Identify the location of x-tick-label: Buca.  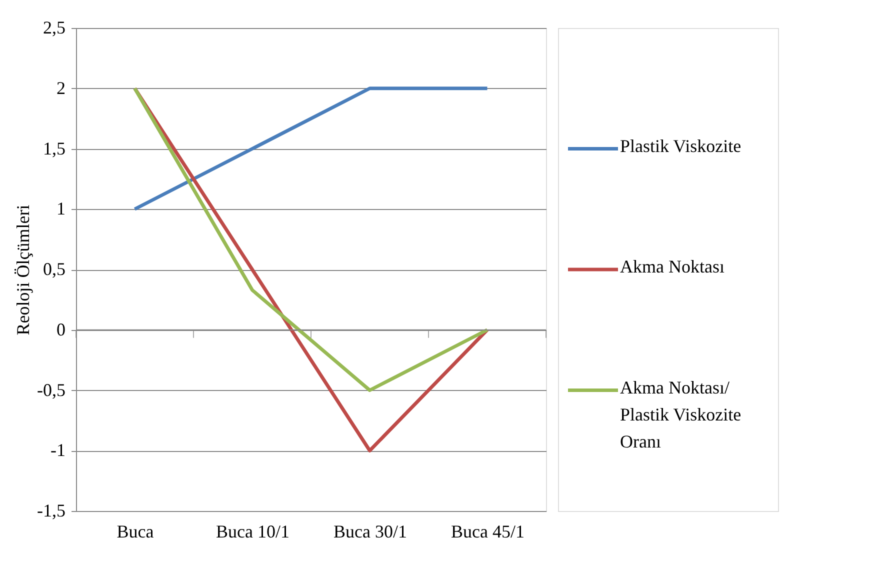
(135, 532).